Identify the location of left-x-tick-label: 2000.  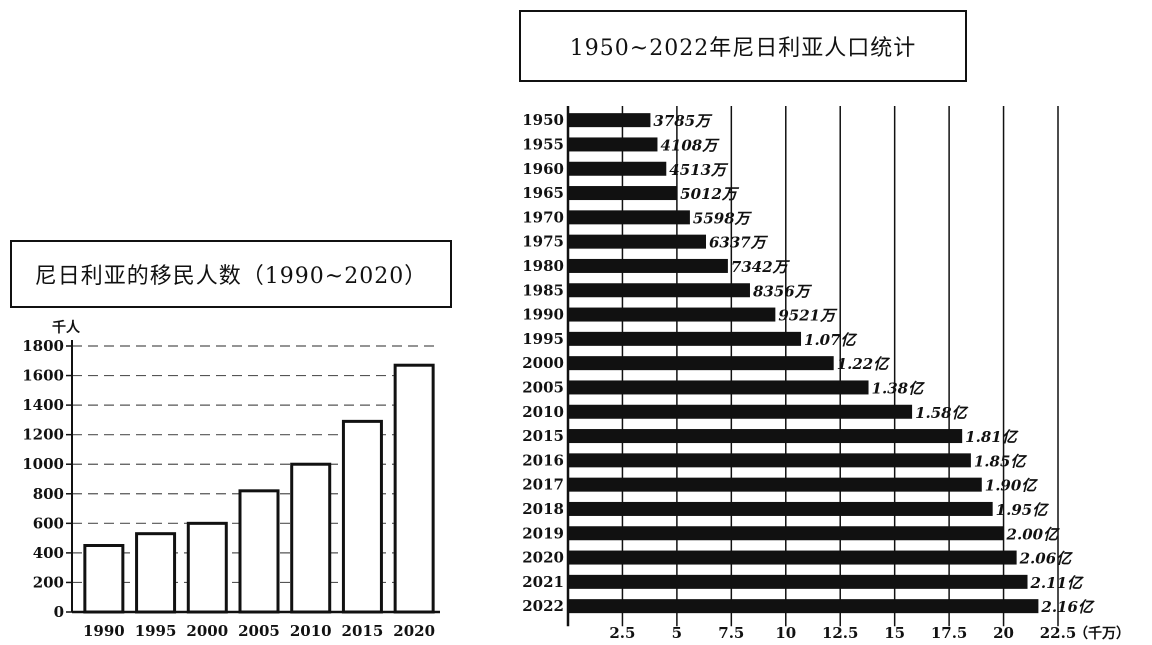
(207, 631).